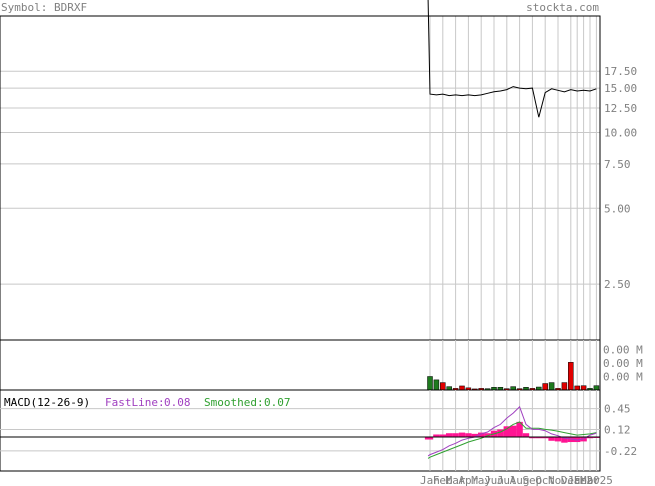 The width and height of the screenshot is (655, 486). I want to click on volume-bars, so click(513, 376).